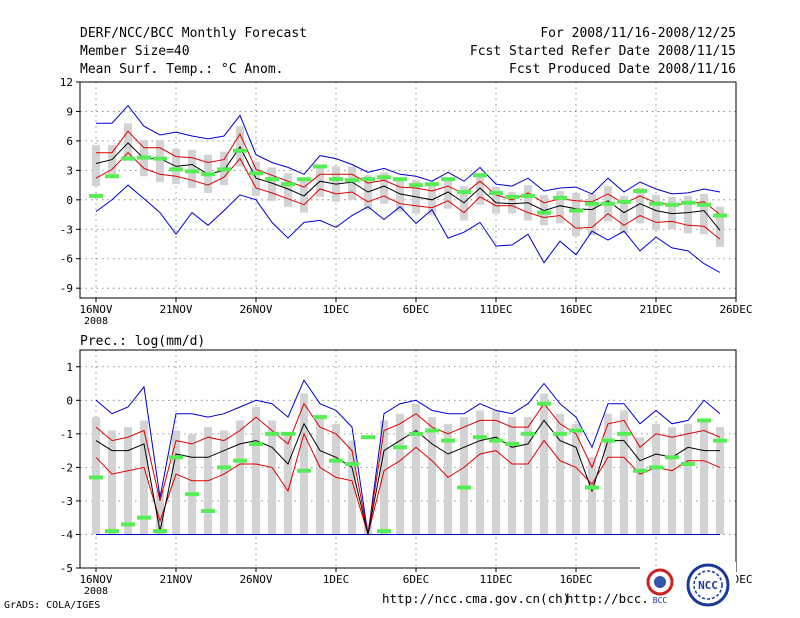 The height and width of the screenshot is (618, 800). What do you see at coordinates (408, 484) in the screenshot?
I see `prec-lower-line` at bounding box center [408, 484].